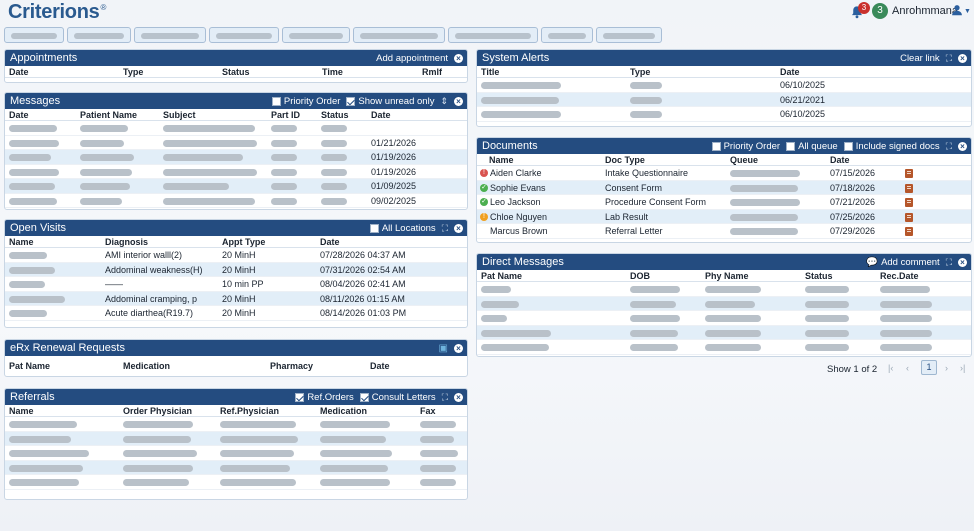 Image resolution: width=974 pixels, height=531 pixels. I want to click on last-page-icon: ›|, so click(963, 368).